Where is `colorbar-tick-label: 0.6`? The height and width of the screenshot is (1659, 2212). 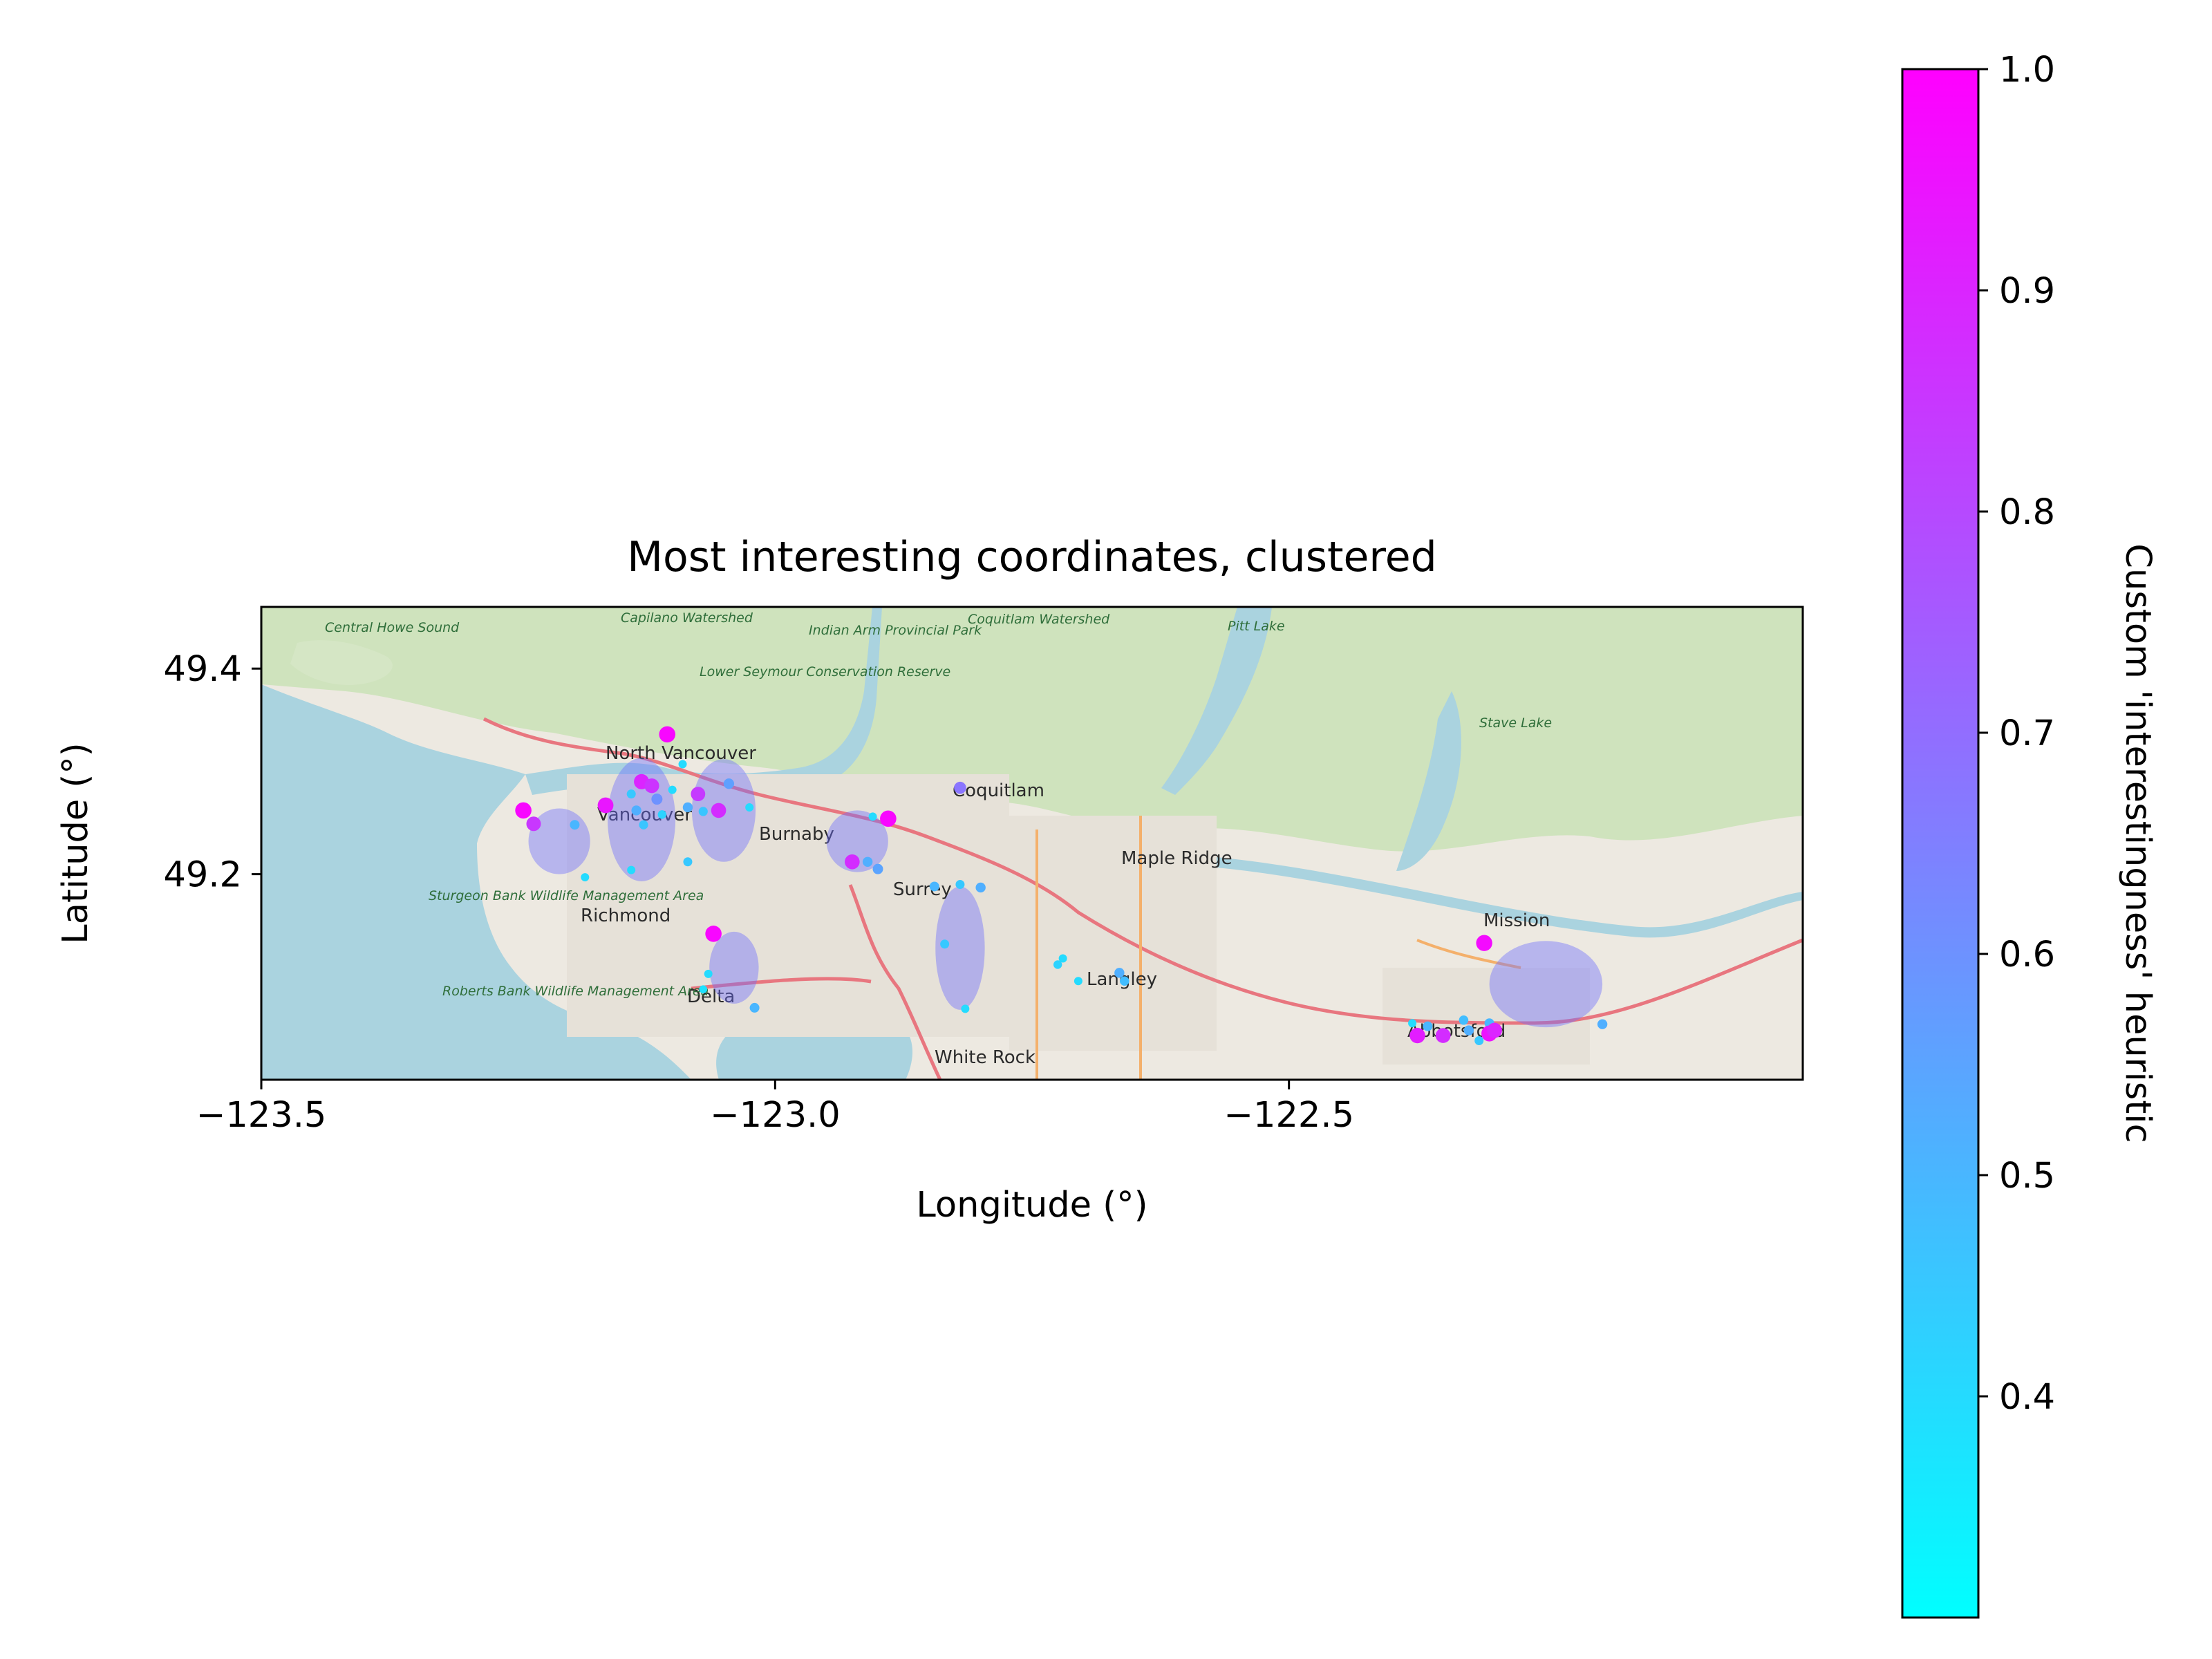
colorbar-tick-label: 0.6 is located at coordinates (2027, 955).